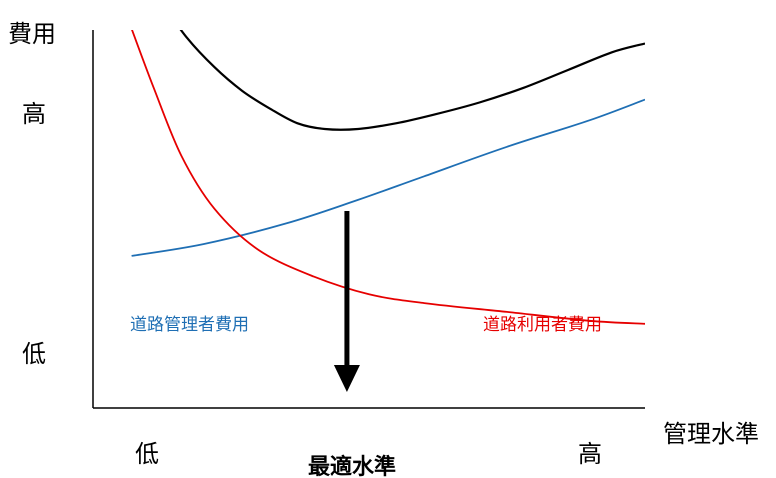 The image size is (776, 478). Describe the element at coordinates (542, 325) in the screenshot. I see `series-label-road-user-cost: 道路利用者費用` at that location.